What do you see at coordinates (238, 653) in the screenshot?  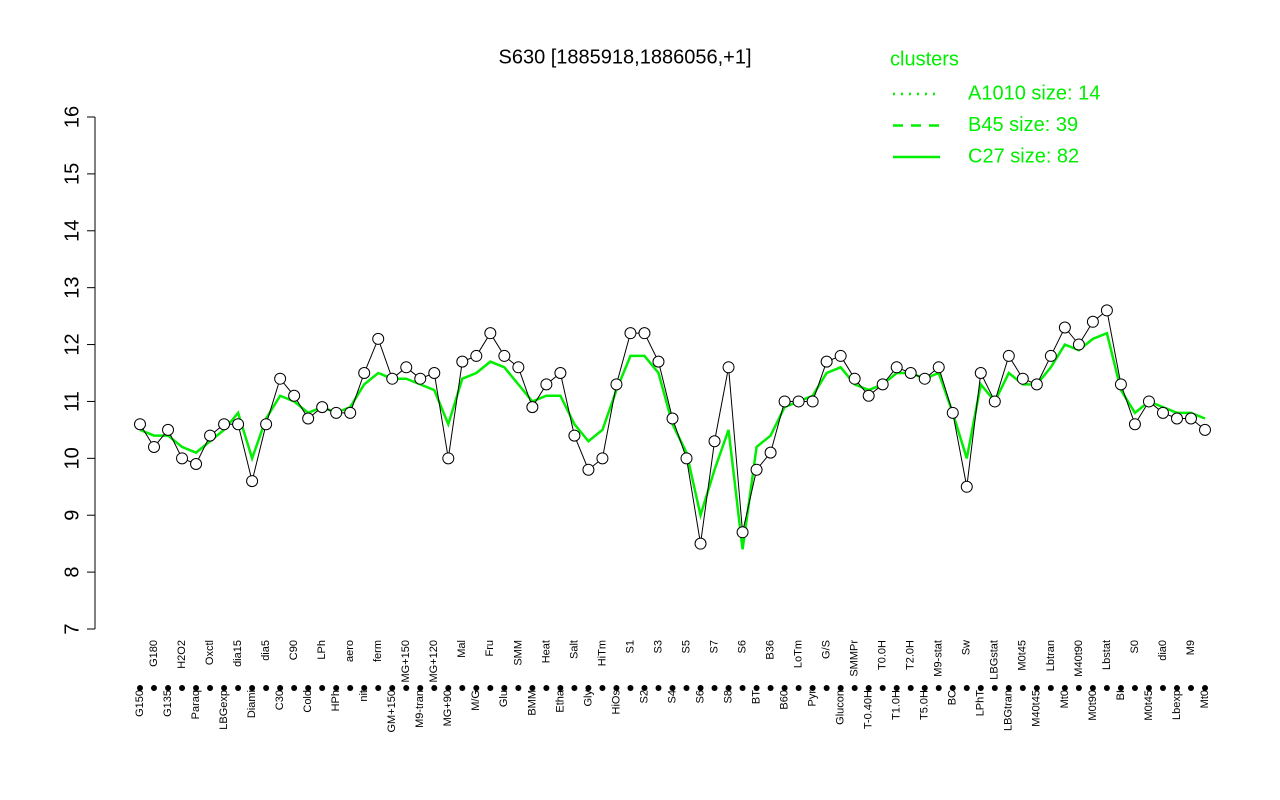 I see `x-tick-label: dia15` at bounding box center [238, 653].